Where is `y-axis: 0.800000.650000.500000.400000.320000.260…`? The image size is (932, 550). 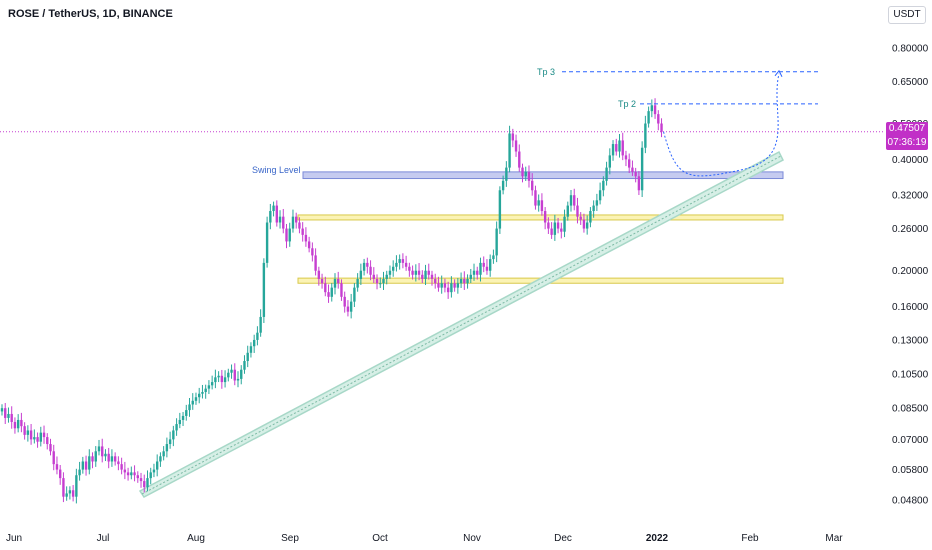
y-axis: 0.800000.650000.500000.400000.320000.260… is located at coordinates (910, 275).